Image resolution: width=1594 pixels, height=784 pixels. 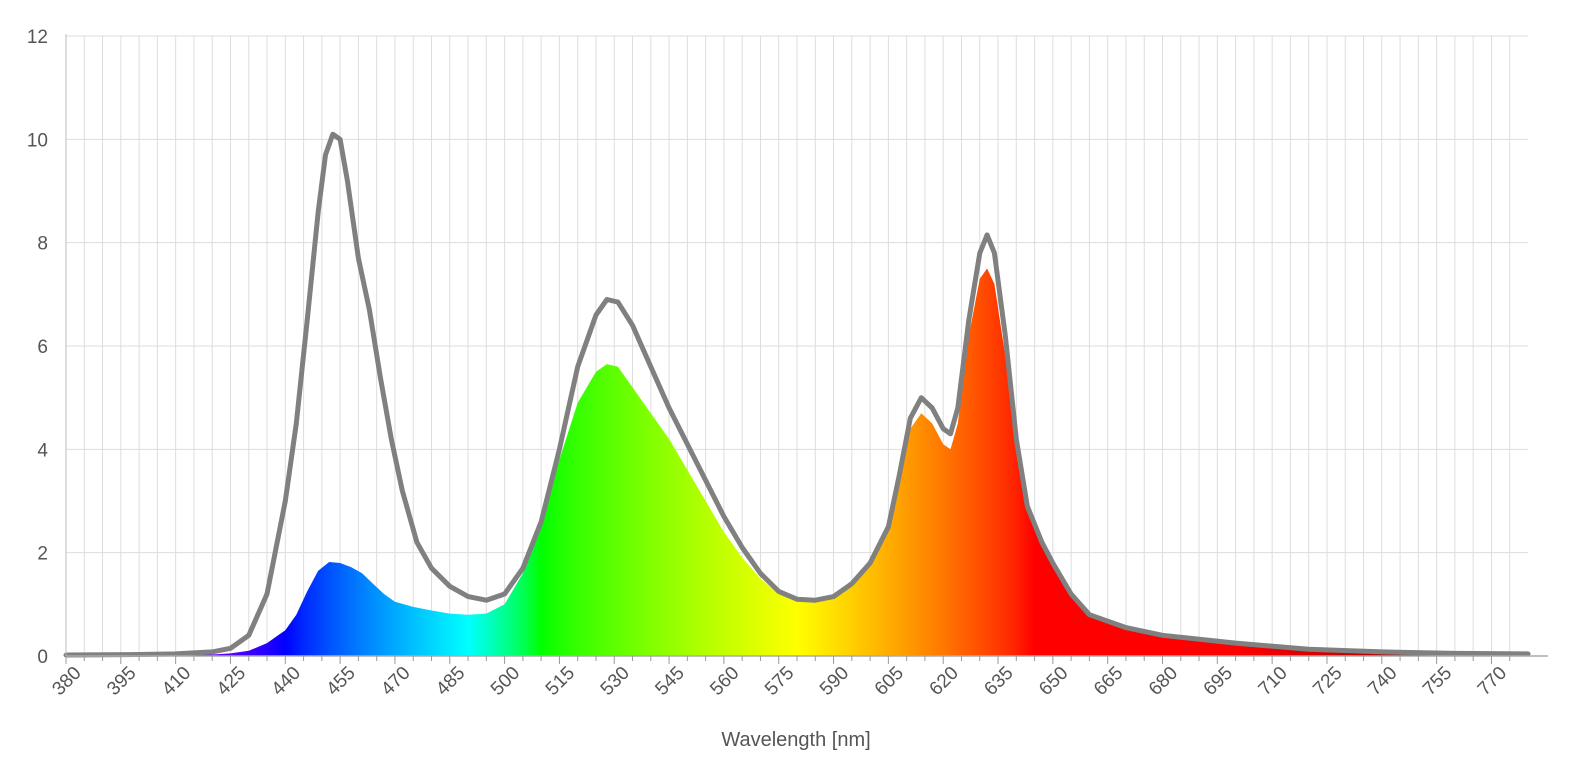 What do you see at coordinates (42, 244) in the screenshot?
I see `y-tick-label: 8` at bounding box center [42, 244].